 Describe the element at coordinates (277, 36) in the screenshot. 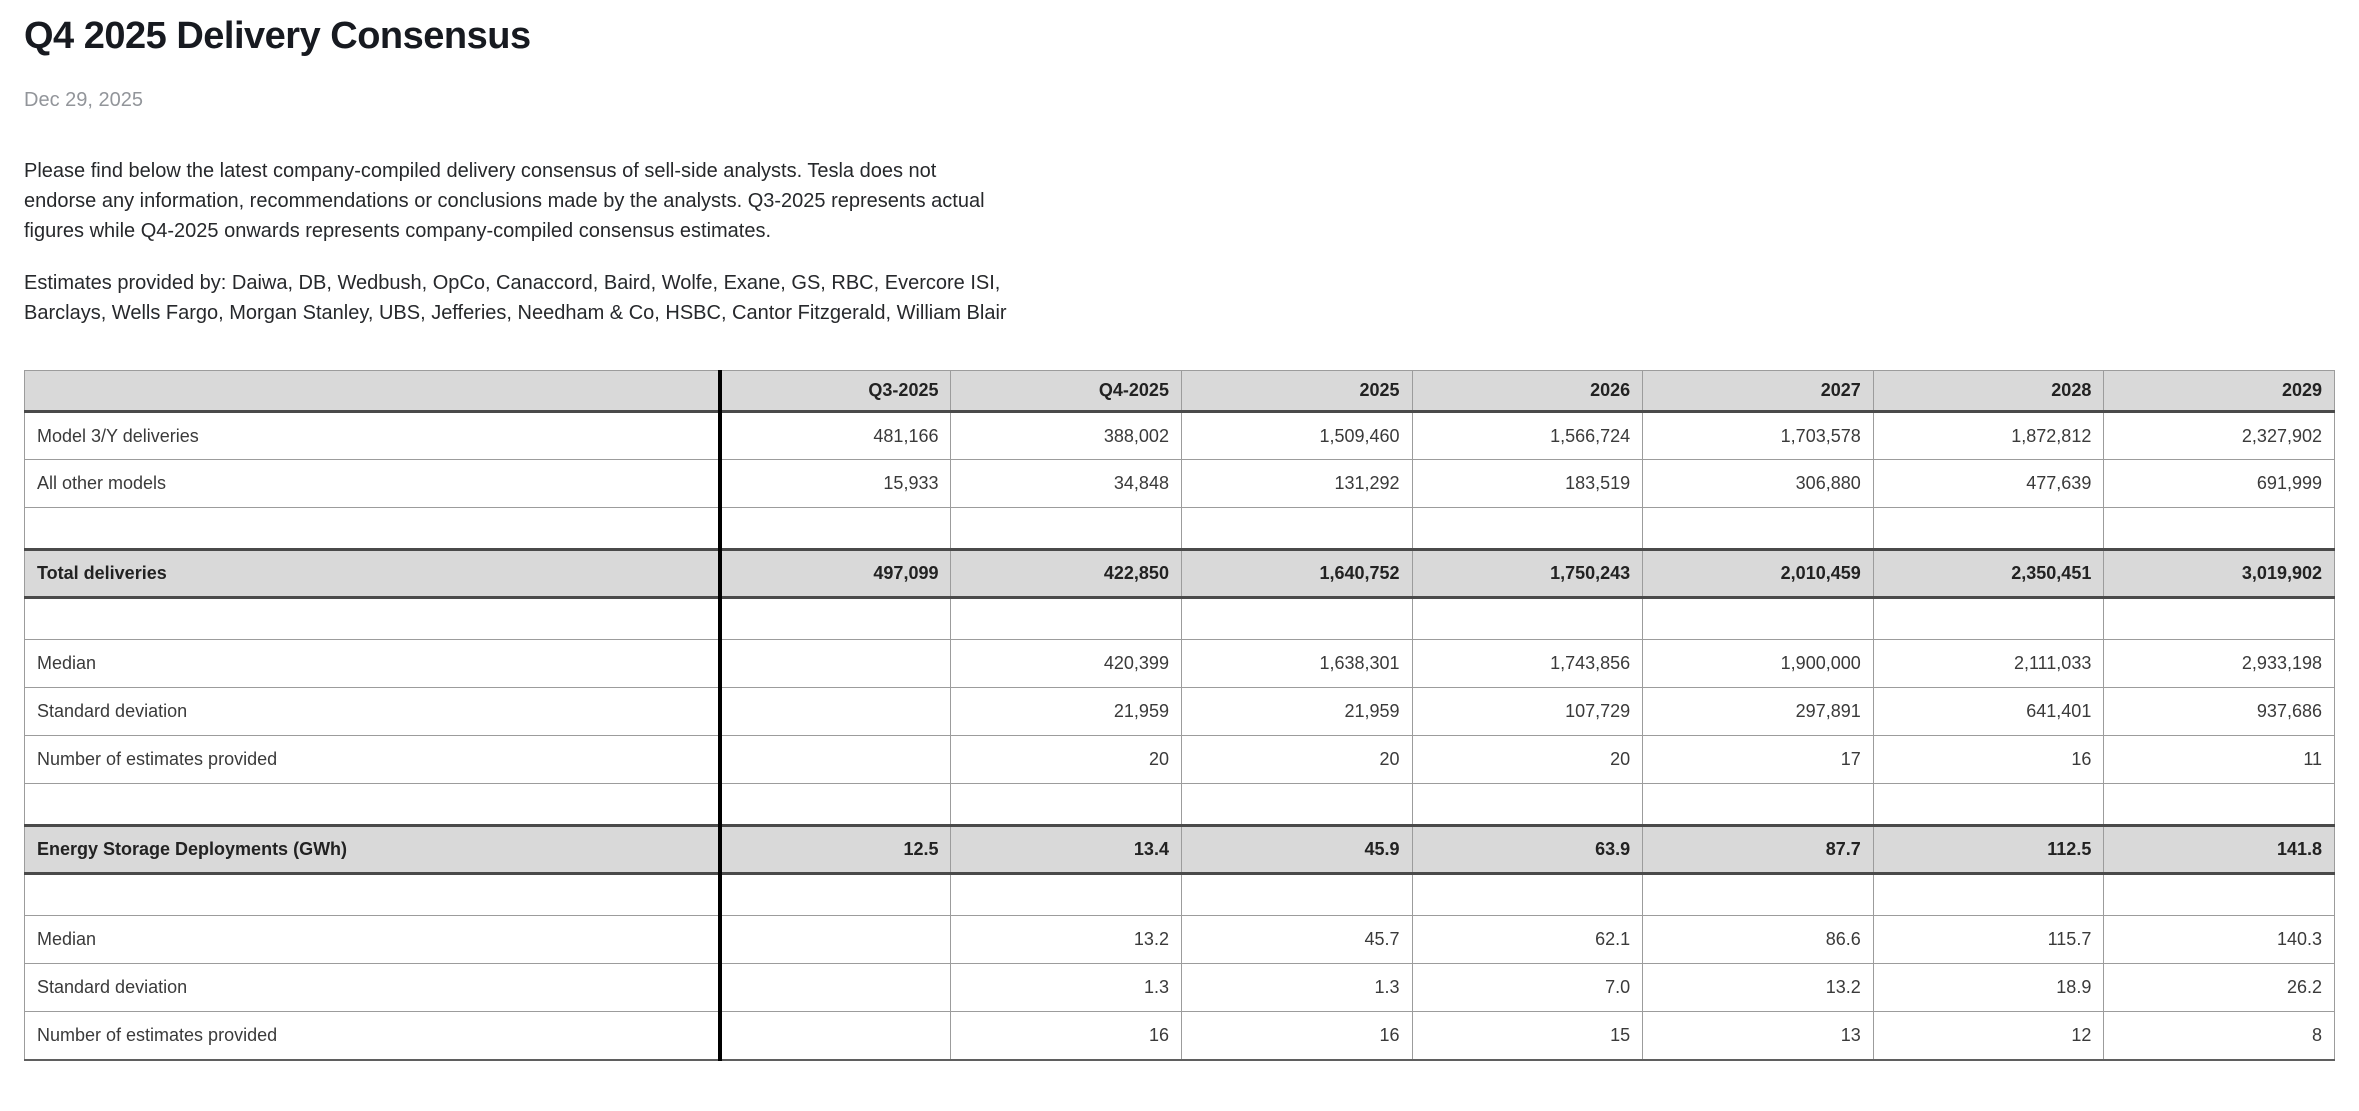

I see `page-title: Q4 2025 Delivery Consensus` at that location.